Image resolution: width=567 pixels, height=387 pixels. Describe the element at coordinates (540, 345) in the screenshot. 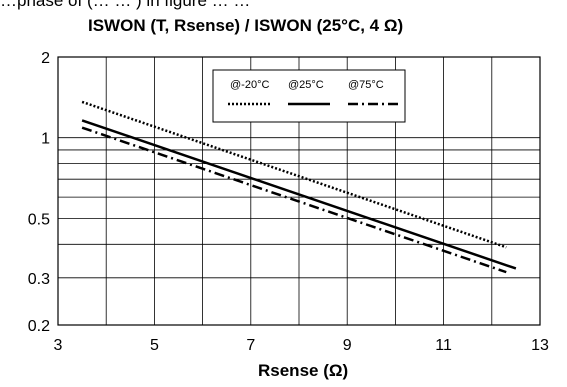

I see `x-tick-label: 13` at that location.